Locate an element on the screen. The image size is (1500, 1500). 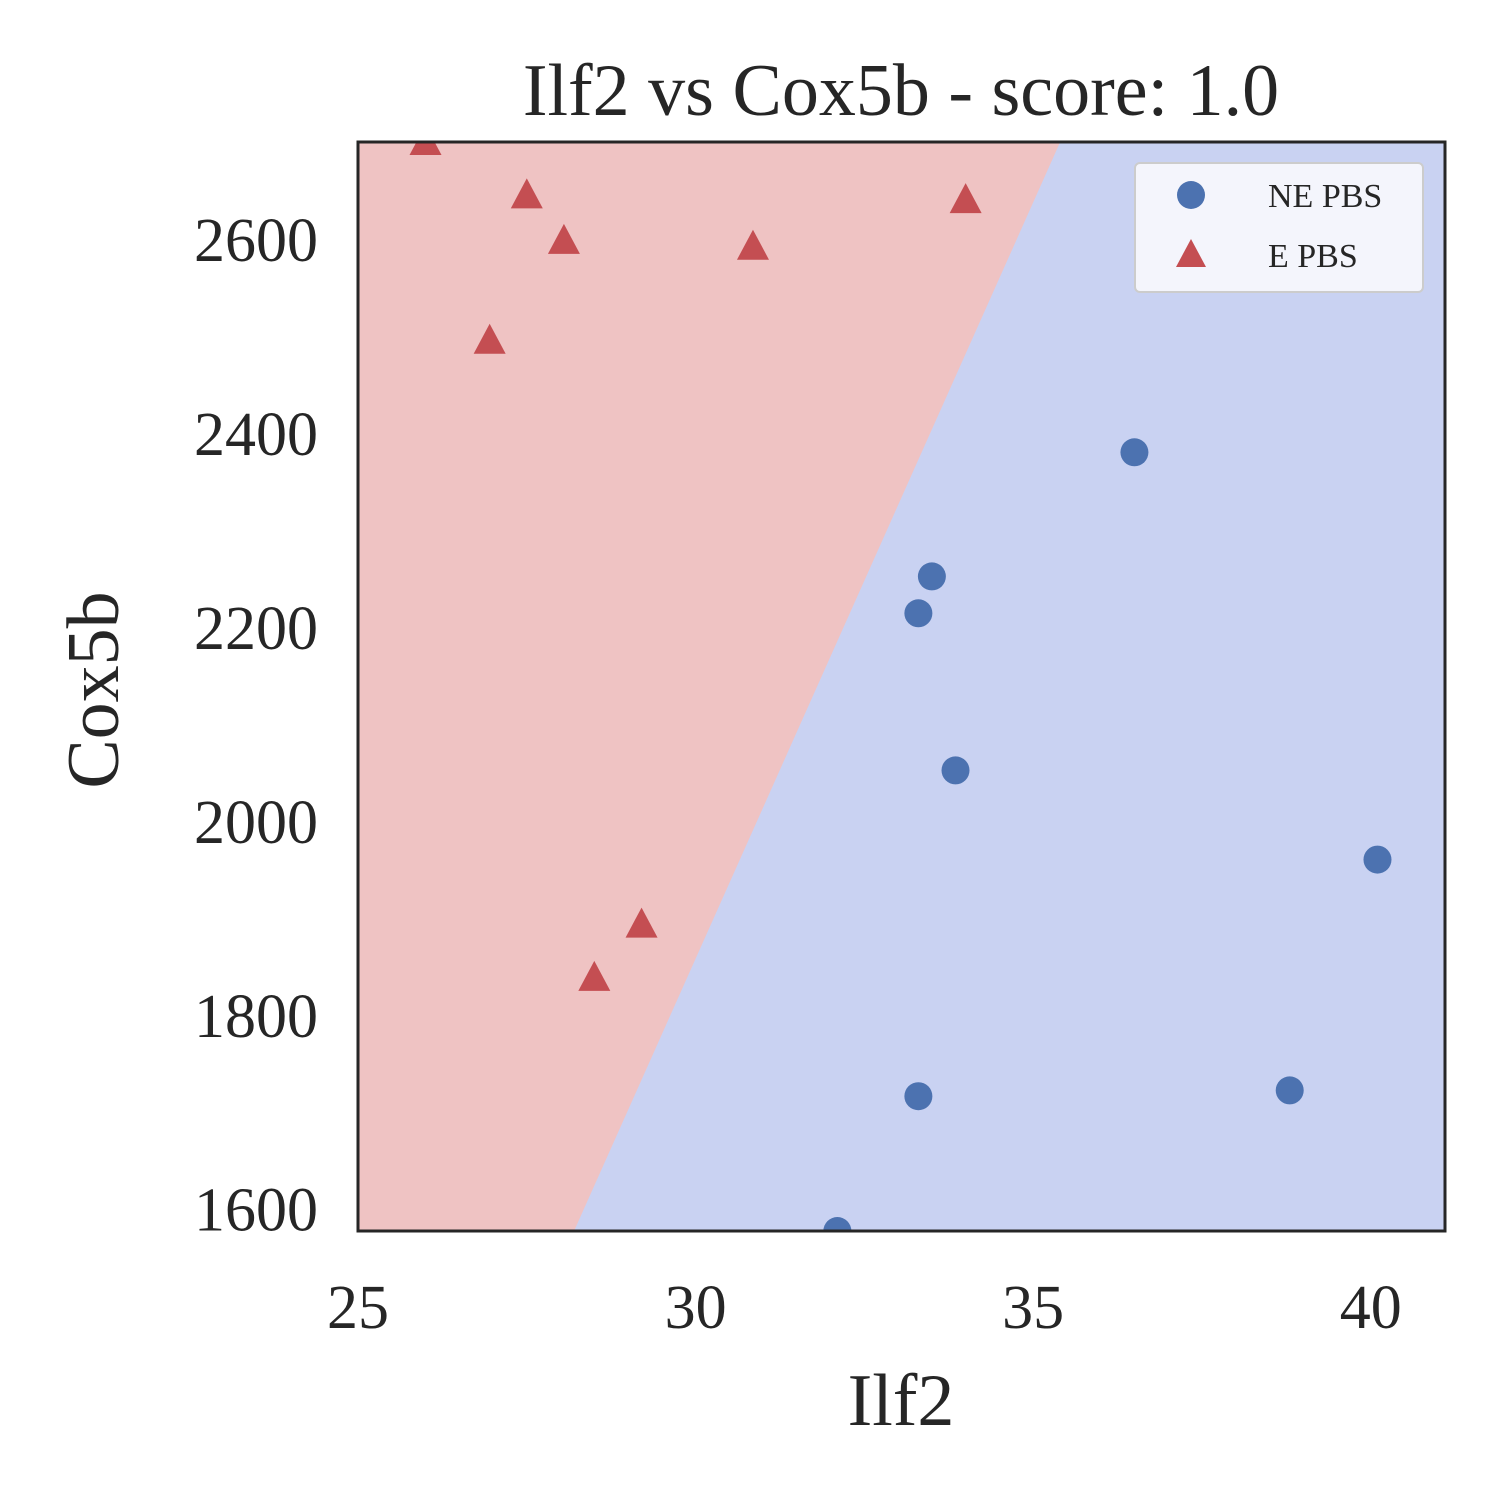
x-tick-labels: 25 30 35 40 is located at coordinates (864, 1308).